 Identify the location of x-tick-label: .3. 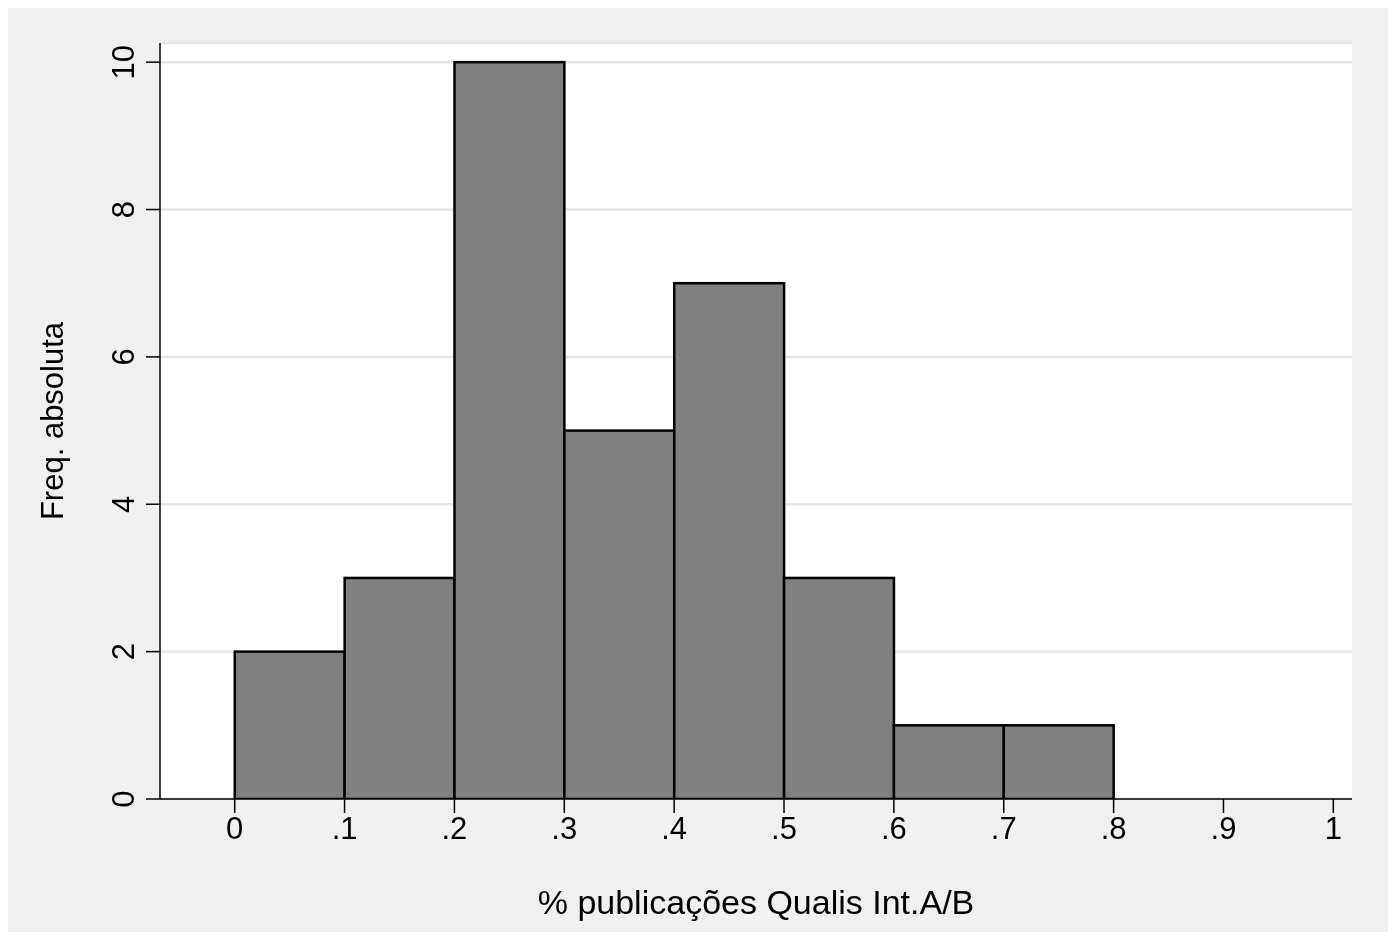
(564, 829).